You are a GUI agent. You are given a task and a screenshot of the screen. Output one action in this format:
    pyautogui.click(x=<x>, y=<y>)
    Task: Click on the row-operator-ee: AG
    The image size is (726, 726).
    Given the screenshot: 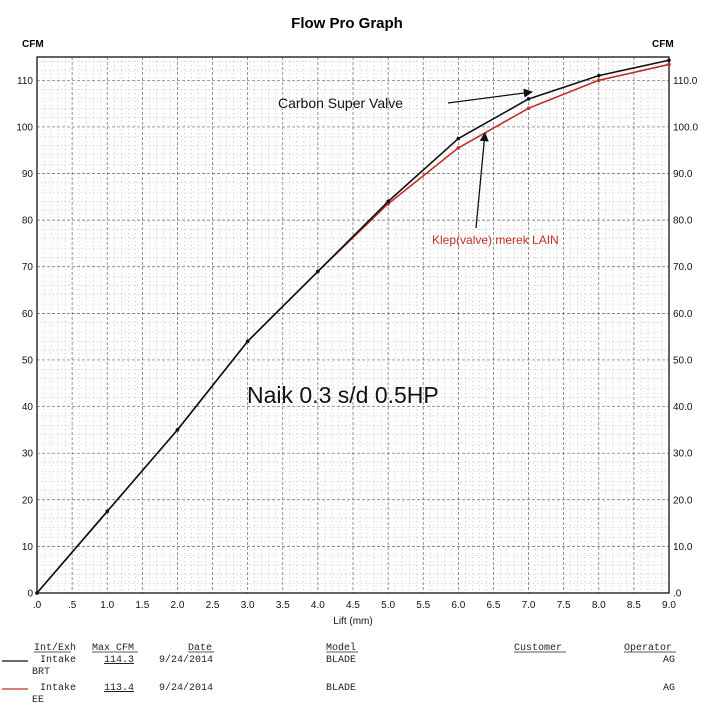 What is the action you would take?
    pyautogui.click(x=669, y=688)
    